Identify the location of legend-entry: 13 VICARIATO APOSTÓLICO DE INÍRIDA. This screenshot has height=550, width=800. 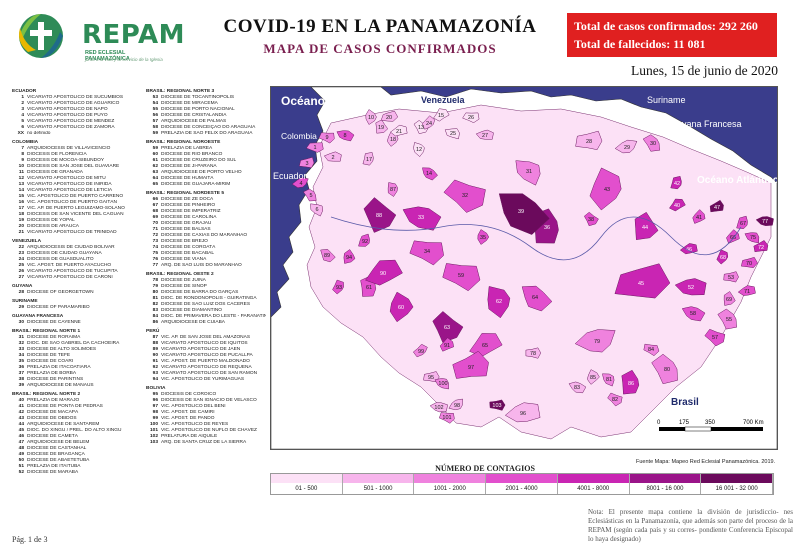
(76, 185).